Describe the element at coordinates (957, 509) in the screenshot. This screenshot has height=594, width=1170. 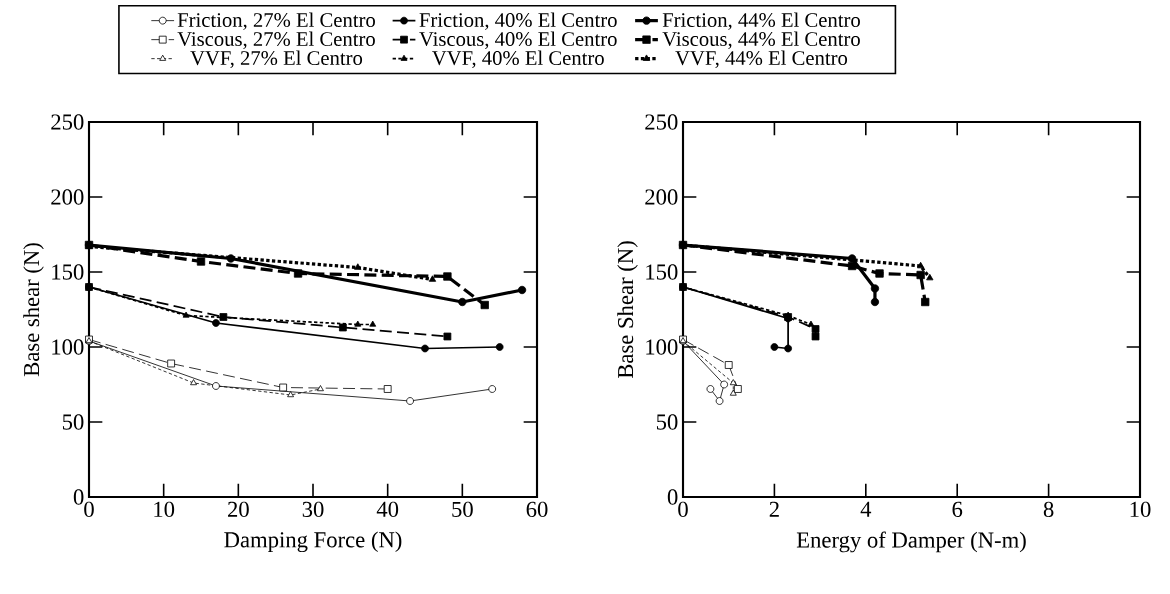
I see `x-tick-label: 6` at that location.